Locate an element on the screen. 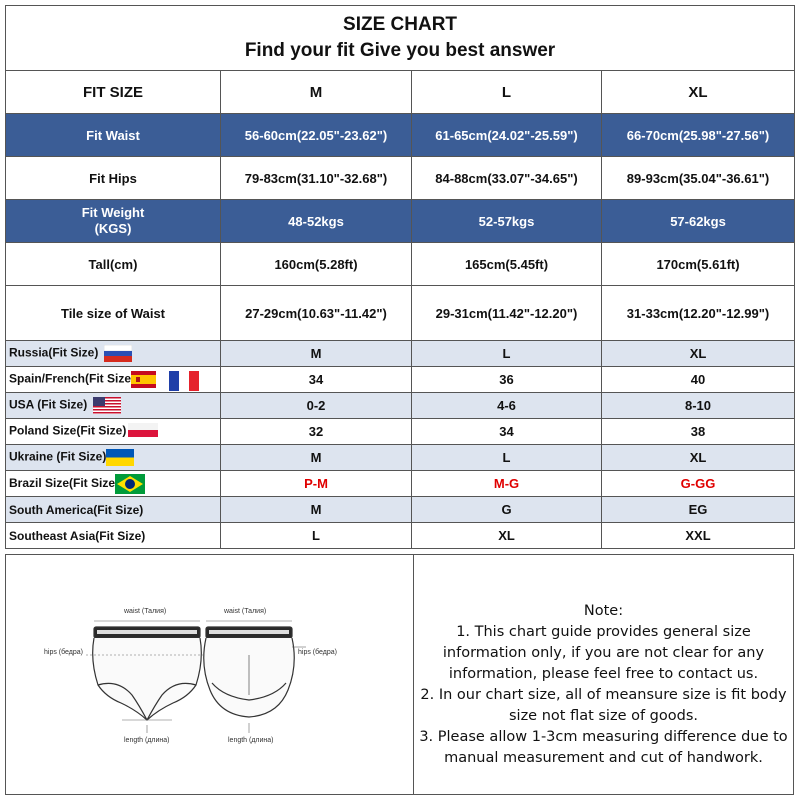 Image resolution: width=800 pixels, height=800 pixels. country-label: Ukraine (Fit Size) is located at coordinates (58, 456).